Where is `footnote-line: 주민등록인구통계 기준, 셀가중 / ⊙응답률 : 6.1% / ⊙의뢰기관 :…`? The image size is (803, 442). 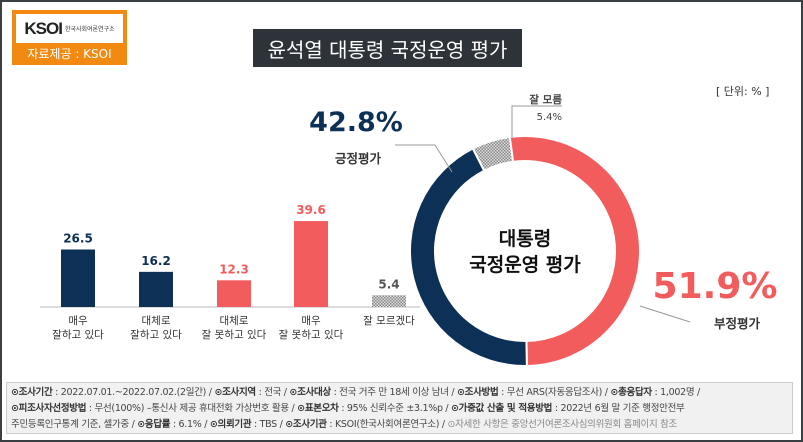
footnote-line: 주민등록인구통계 기준, 셀가중 / ⊙응답률 : 6.1% / ⊙의뢰기관 :… is located at coordinates (399, 425).